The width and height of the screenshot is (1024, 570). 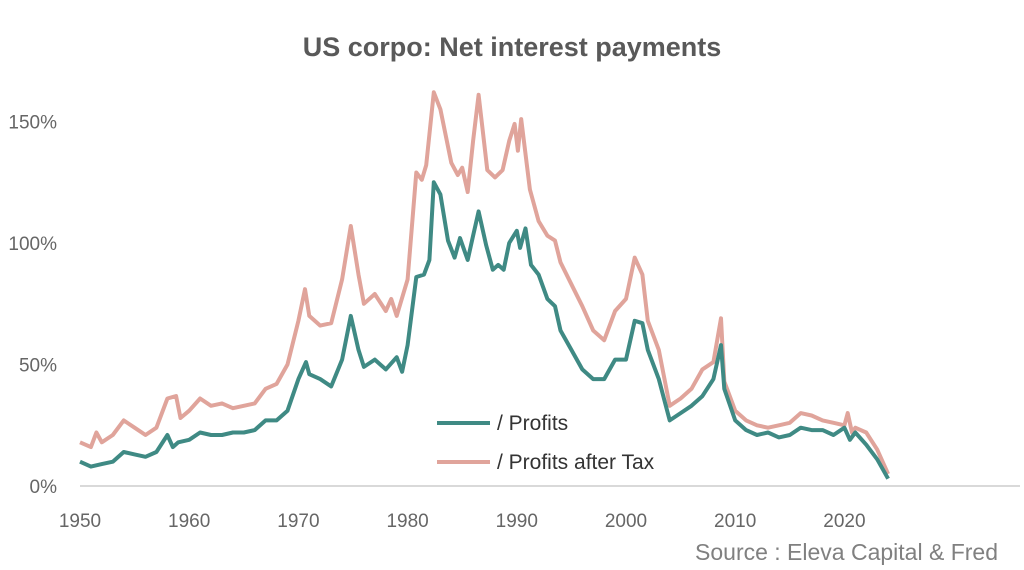 I want to click on y-axis: 0% 50% 100% 150%, so click(x=32, y=306).